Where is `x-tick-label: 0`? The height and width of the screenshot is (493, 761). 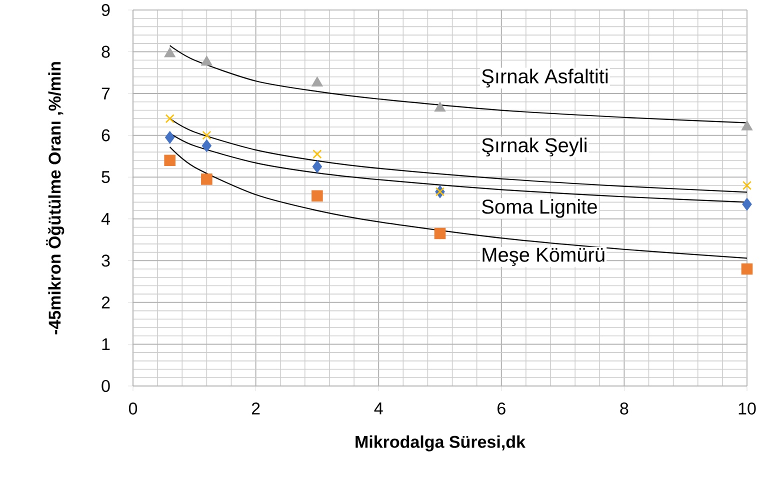
x-tick-label: 0 is located at coordinates (133, 408).